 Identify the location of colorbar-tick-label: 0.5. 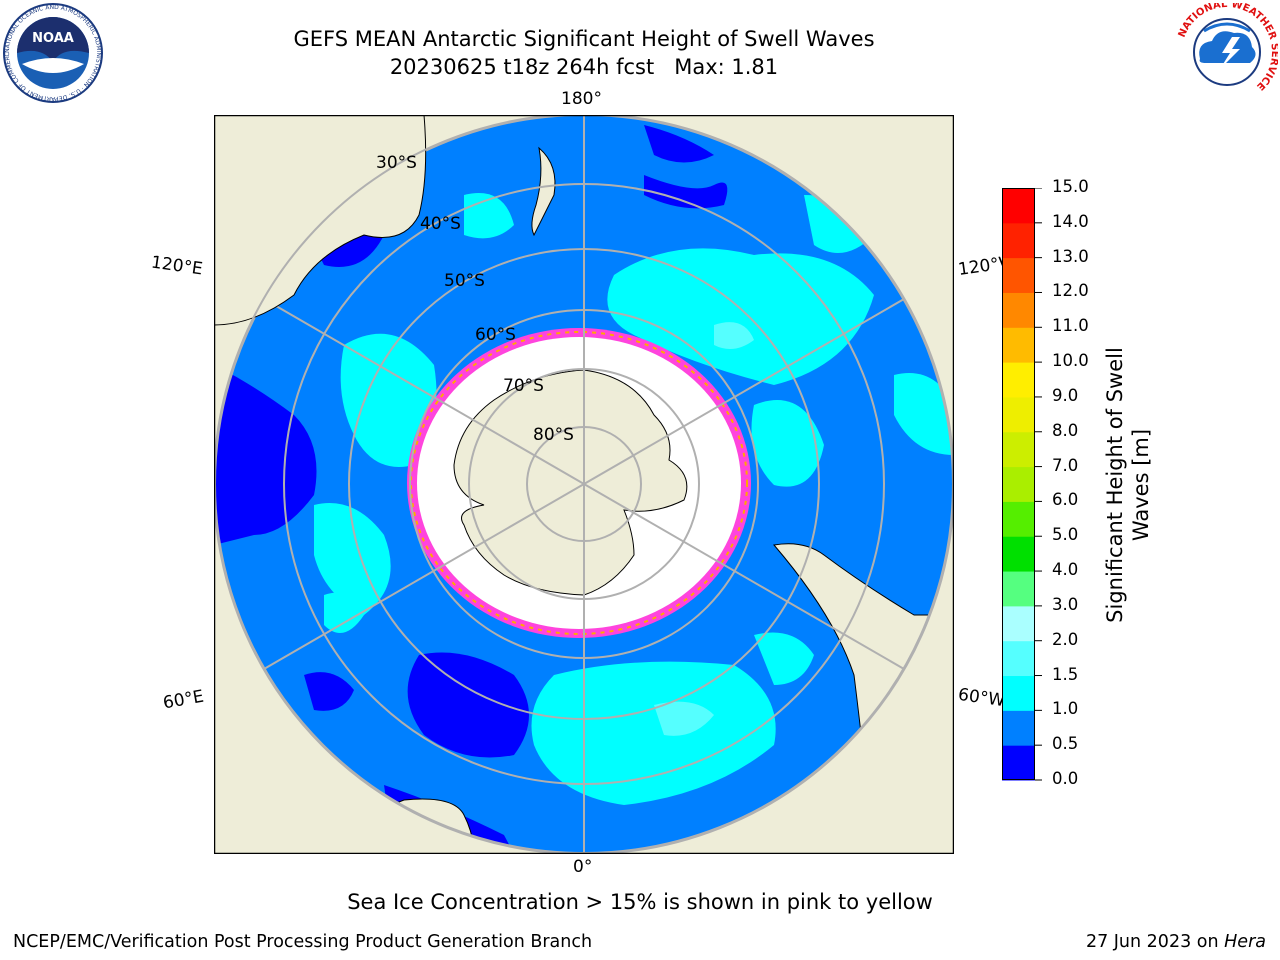
(1065, 744).